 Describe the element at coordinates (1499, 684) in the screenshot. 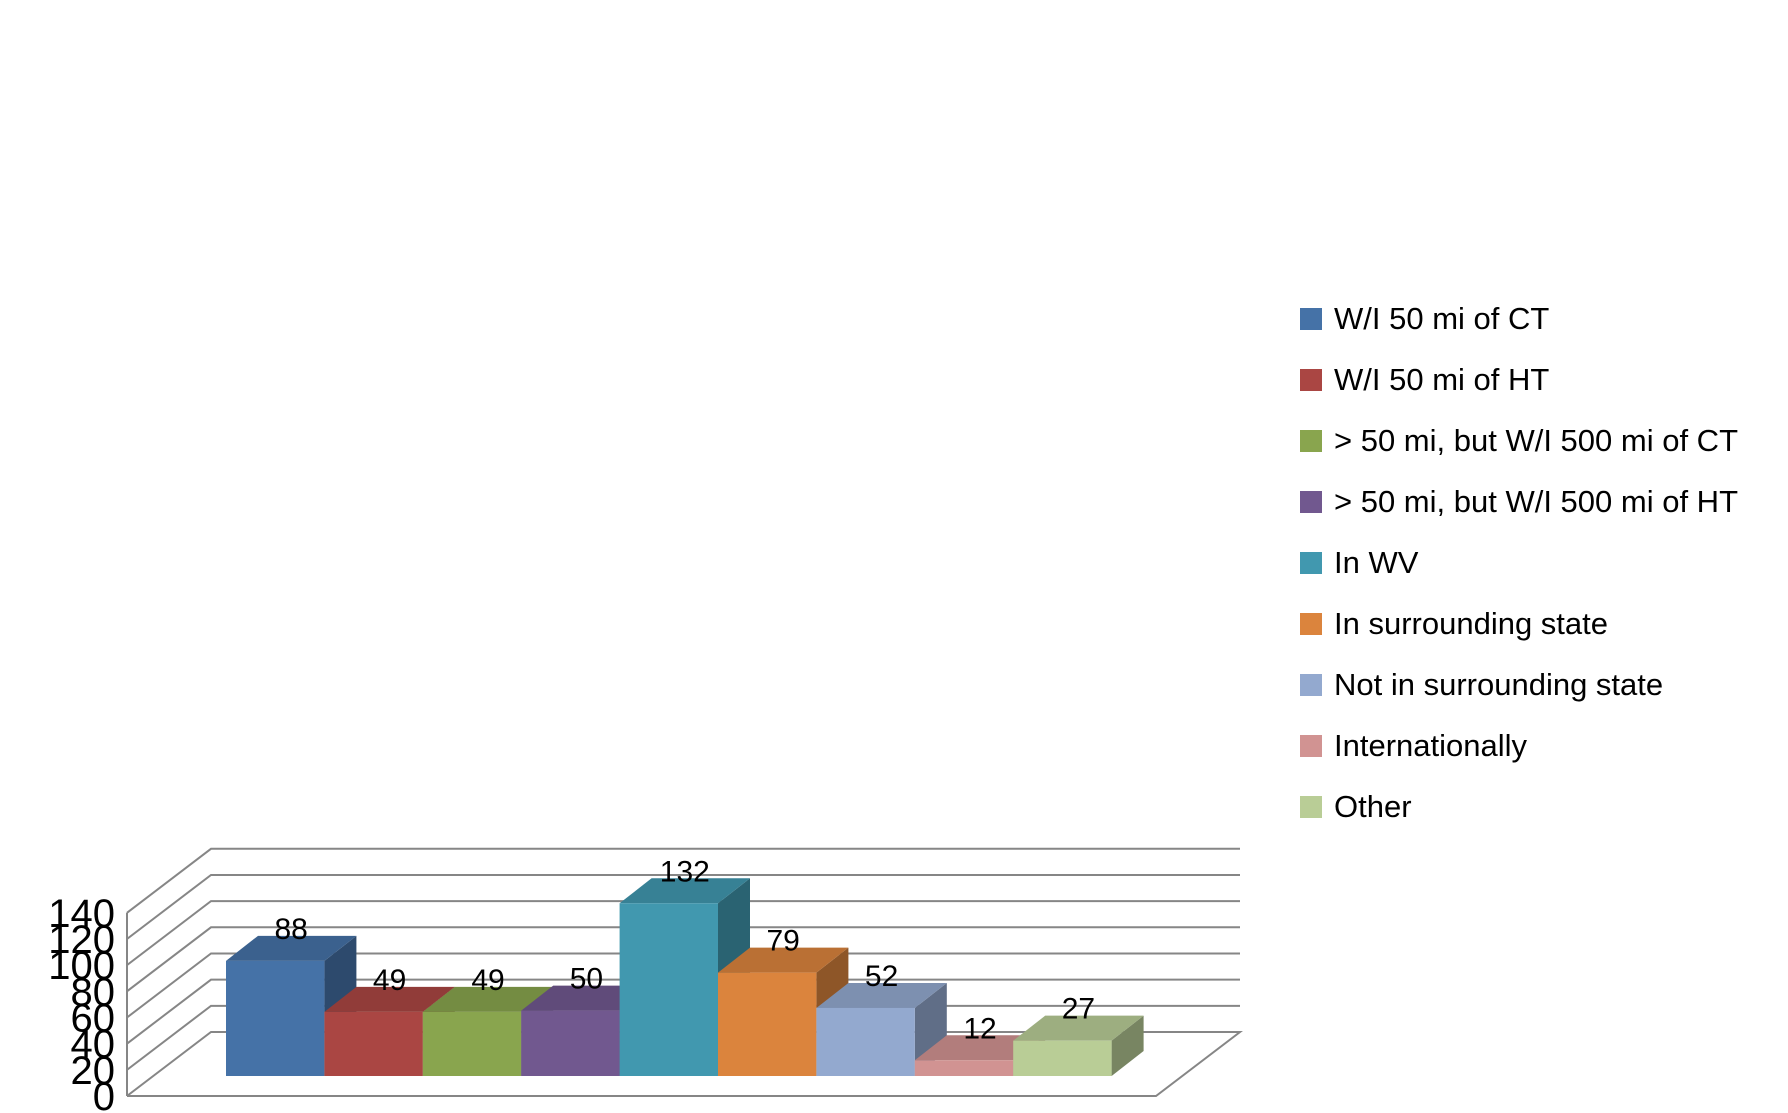

I see `legend-label: Not in surrounding state` at that location.